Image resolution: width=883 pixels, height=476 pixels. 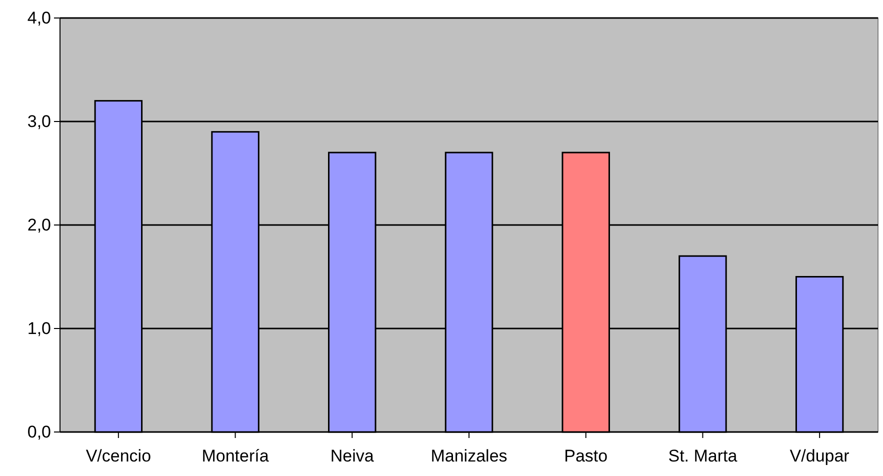 I want to click on x-tick-label: Montería, so click(x=236, y=456).